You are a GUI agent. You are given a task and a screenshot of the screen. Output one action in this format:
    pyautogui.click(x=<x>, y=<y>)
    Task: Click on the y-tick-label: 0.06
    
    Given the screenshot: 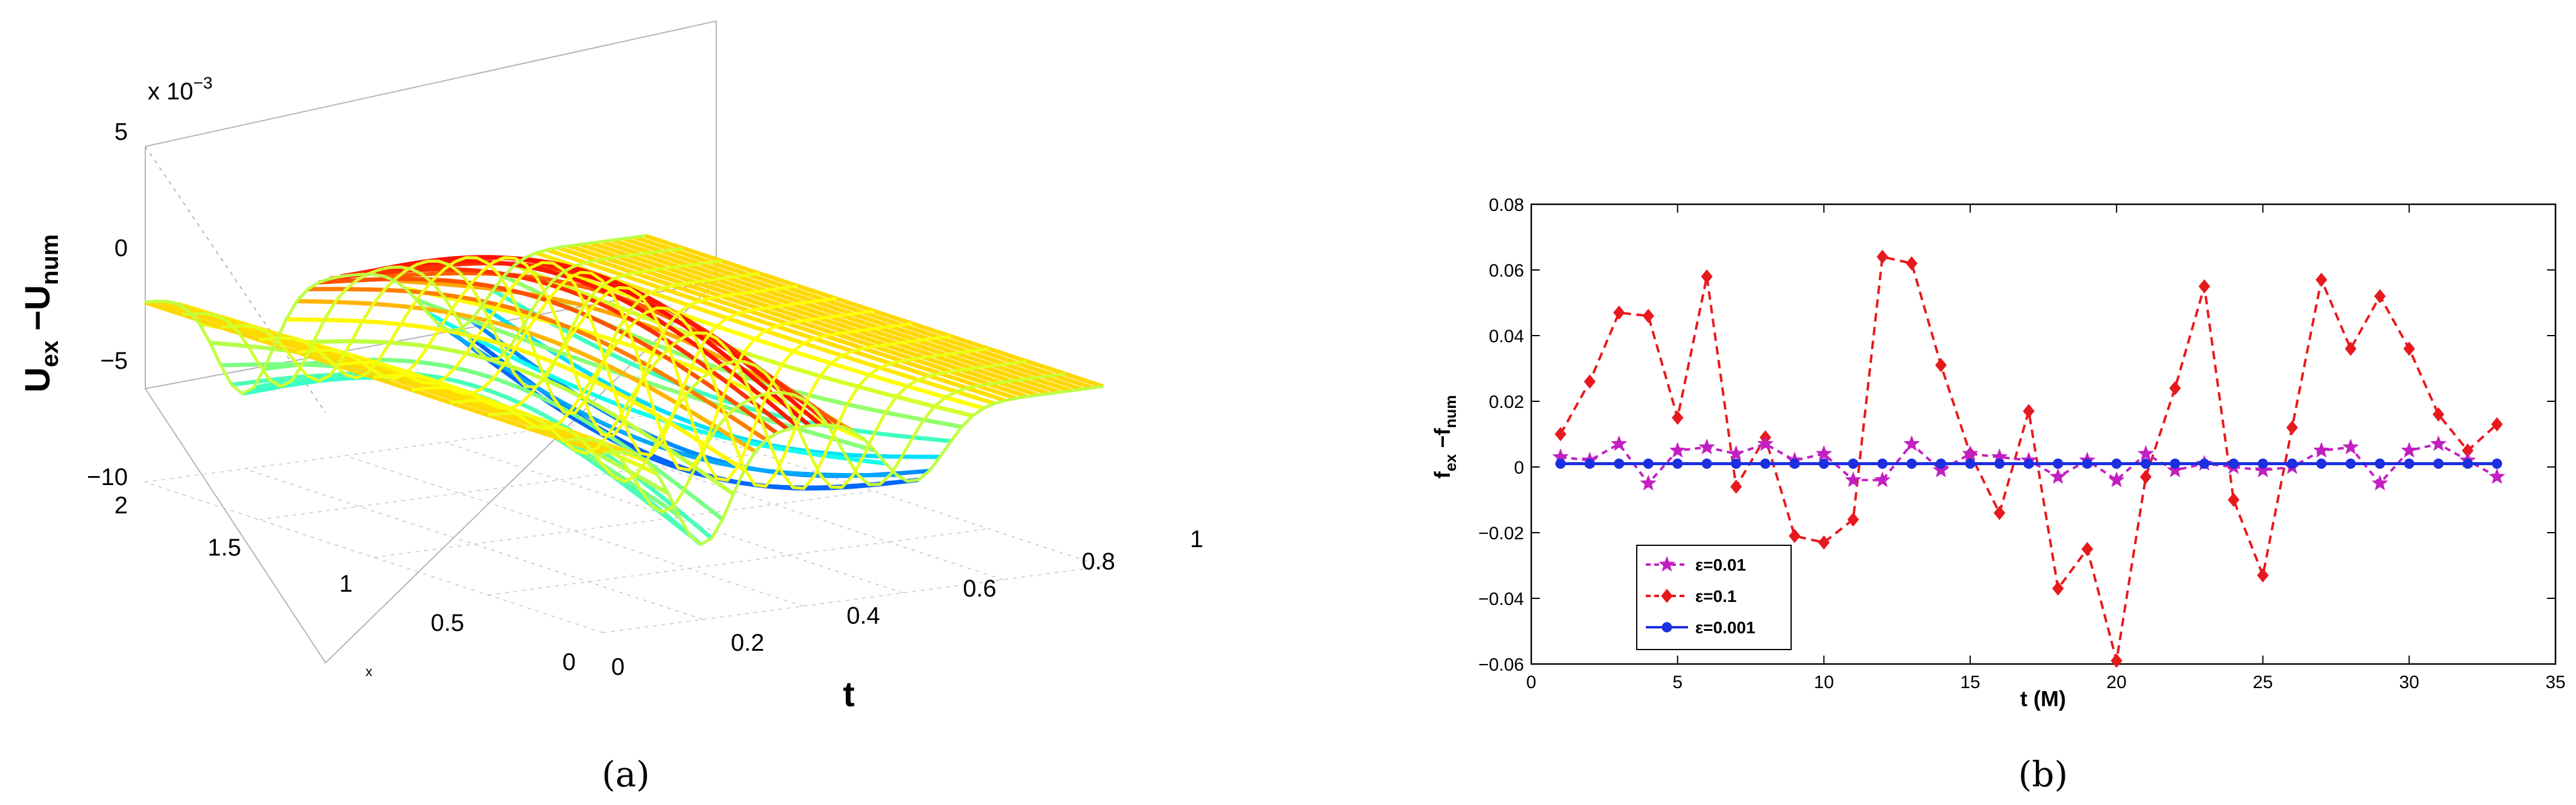 What is the action you would take?
    pyautogui.click(x=1506, y=271)
    